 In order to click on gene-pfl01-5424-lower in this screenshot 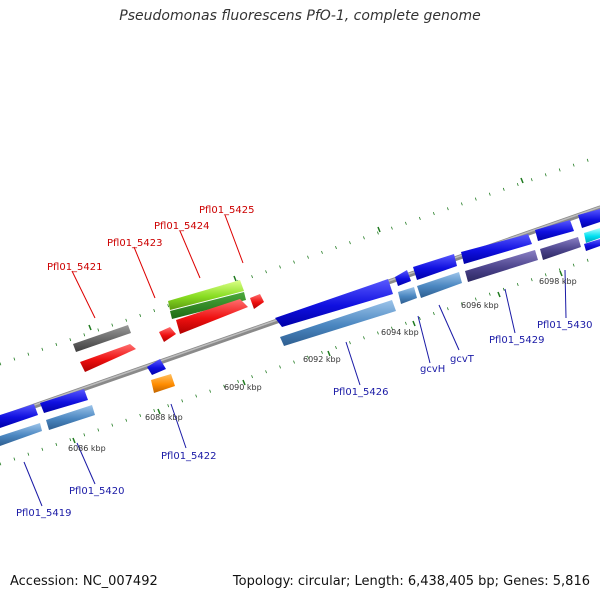, I will do `click(208, 305)`.